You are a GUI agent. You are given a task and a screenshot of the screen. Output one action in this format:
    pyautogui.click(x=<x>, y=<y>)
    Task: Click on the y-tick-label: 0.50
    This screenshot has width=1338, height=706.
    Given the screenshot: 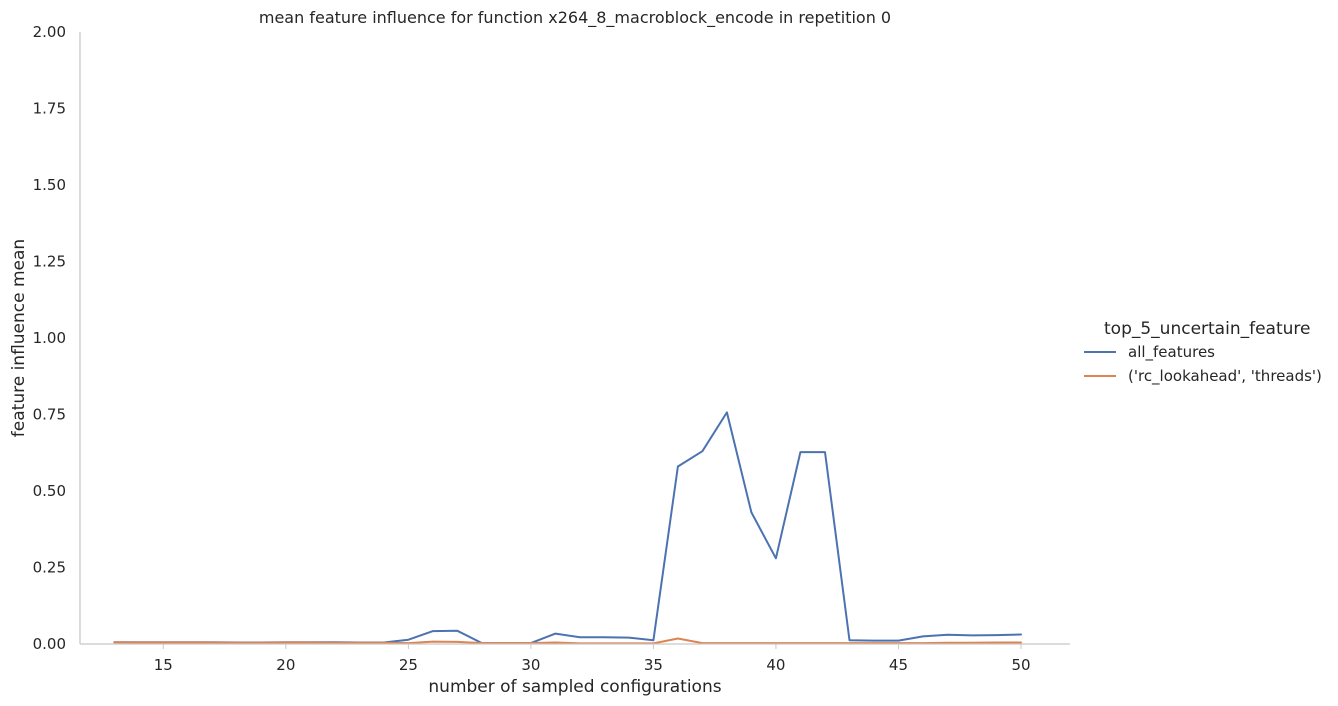 What is the action you would take?
    pyautogui.click(x=49, y=491)
    